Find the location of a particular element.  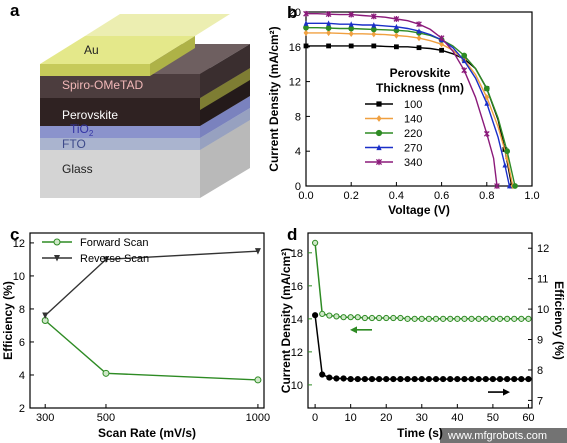

layer-label-tio2: TiO2 is located at coordinates (82, 130).